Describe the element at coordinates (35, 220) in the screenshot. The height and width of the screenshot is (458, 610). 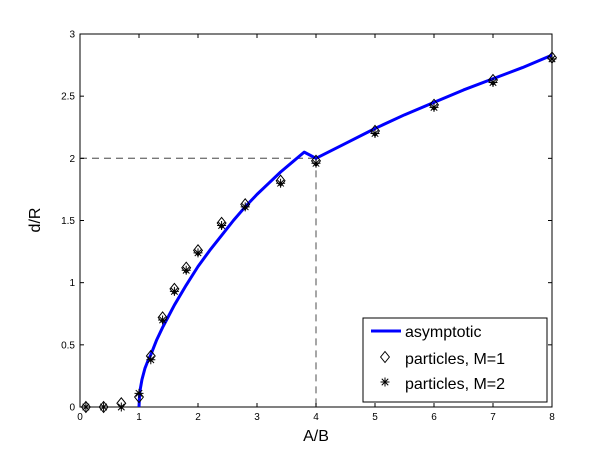
I see `y-axis-label: d/R` at that location.